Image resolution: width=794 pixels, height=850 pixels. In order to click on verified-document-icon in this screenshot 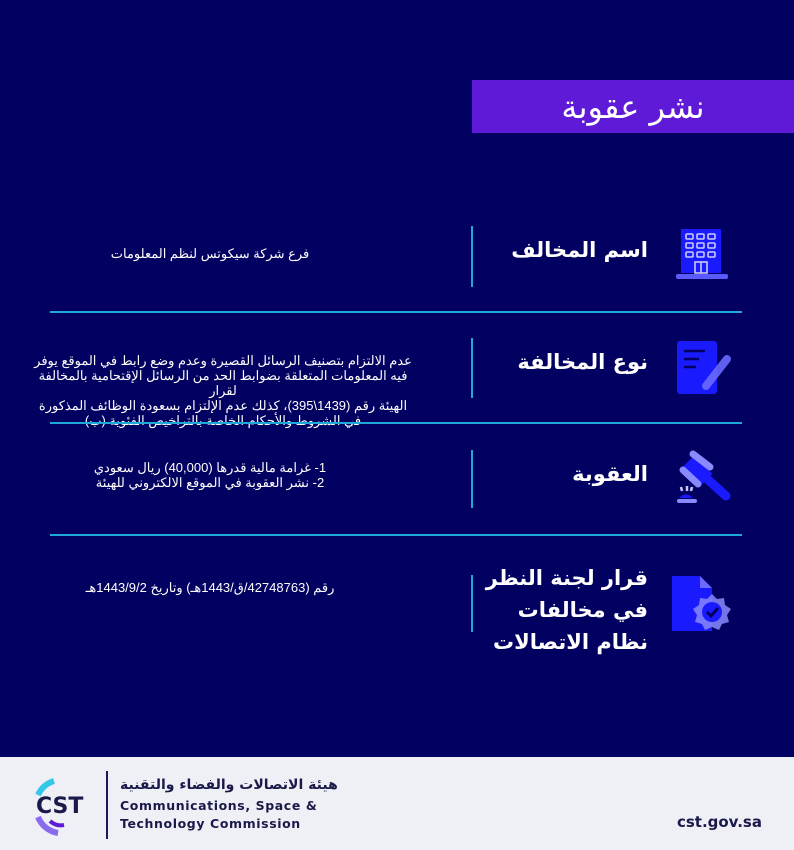, I will do `click(701, 603)`.